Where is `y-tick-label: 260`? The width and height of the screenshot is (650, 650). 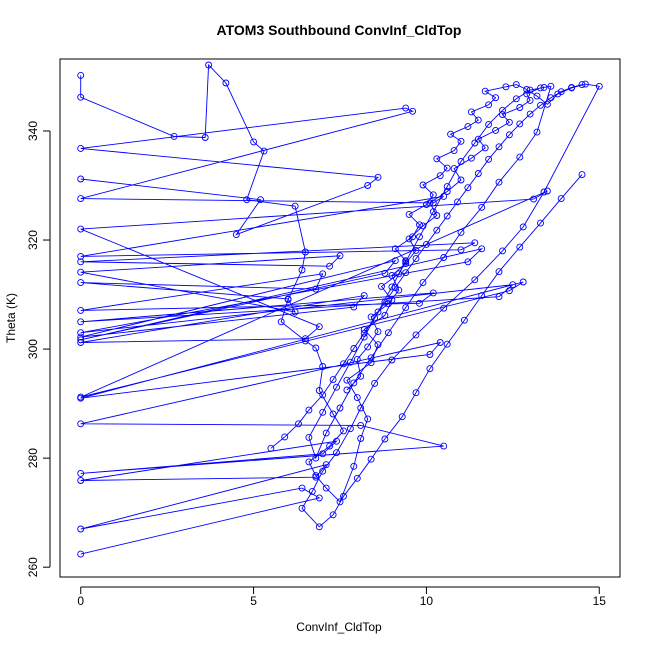 y-tick-label: 260 is located at coordinates (33, 567).